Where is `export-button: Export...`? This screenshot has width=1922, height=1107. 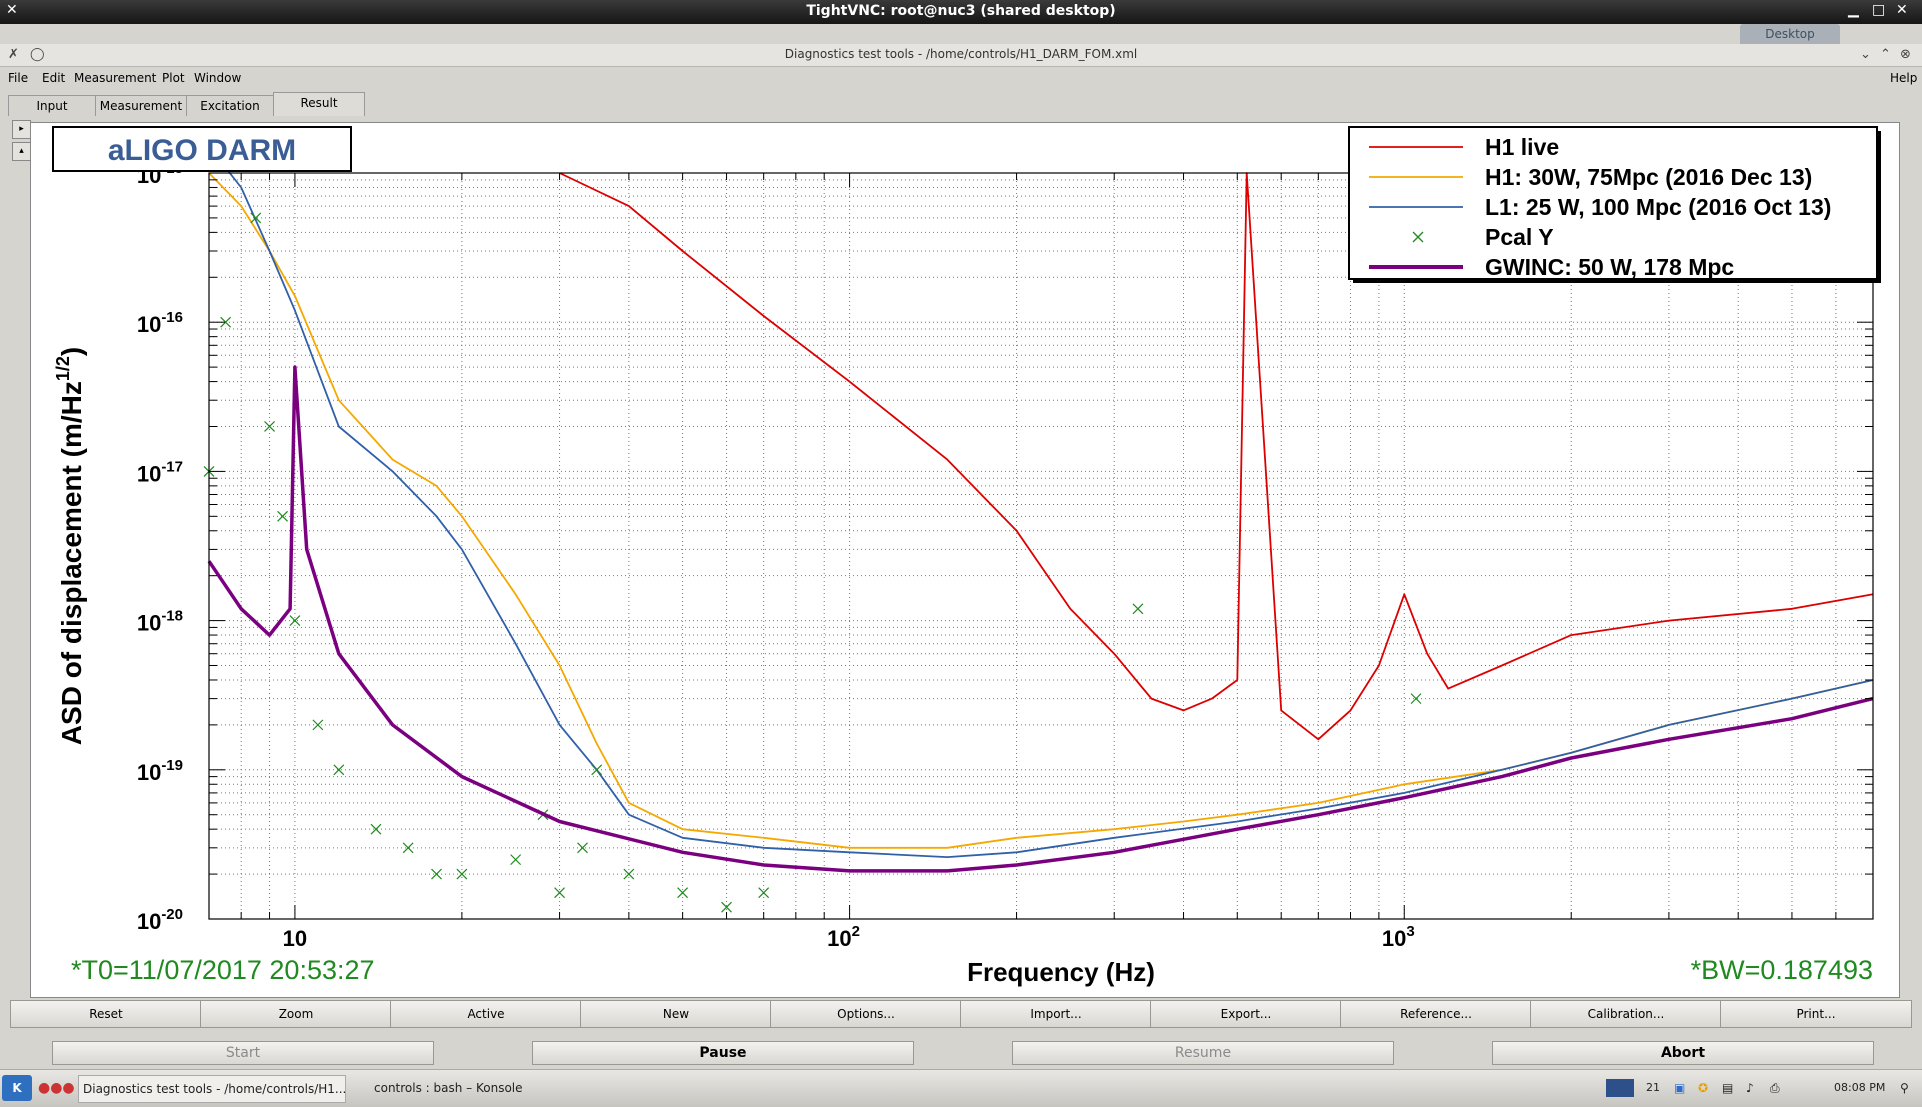 export-button: Export... is located at coordinates (1246, 1014).